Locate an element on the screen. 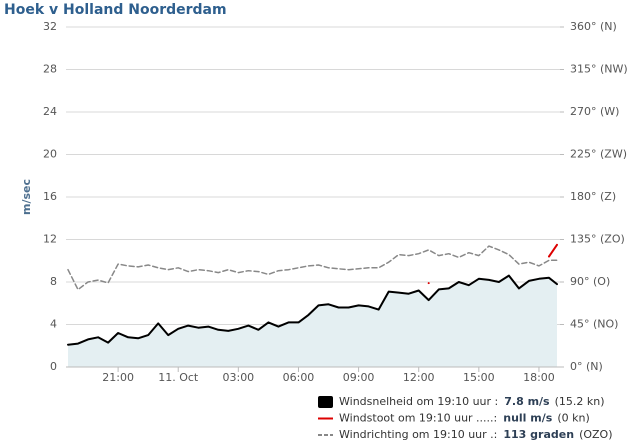 Image resolution: width=635 pixels, height=447 pixels. legend-name: Windrichting om 19:10 uur .: is located at coordinates (418, 434).